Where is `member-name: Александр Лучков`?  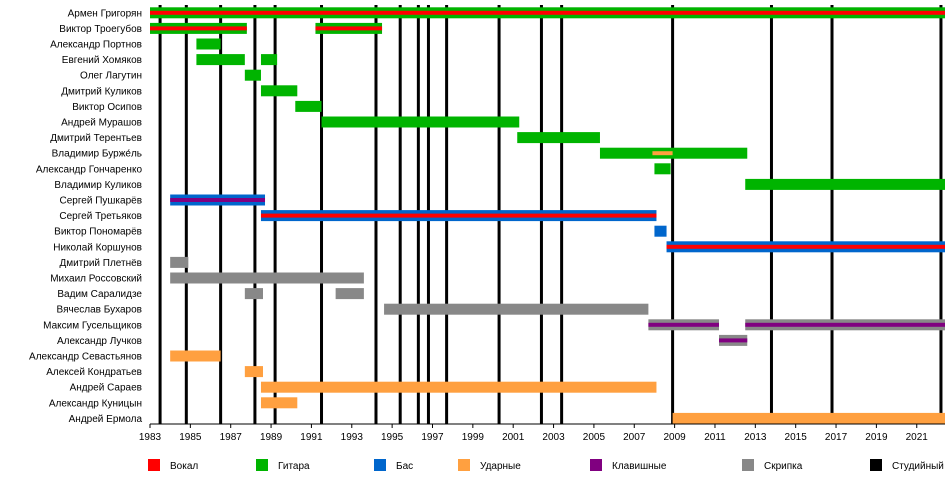 member-name: Александр Лучков is located at coordinates (99, 341).